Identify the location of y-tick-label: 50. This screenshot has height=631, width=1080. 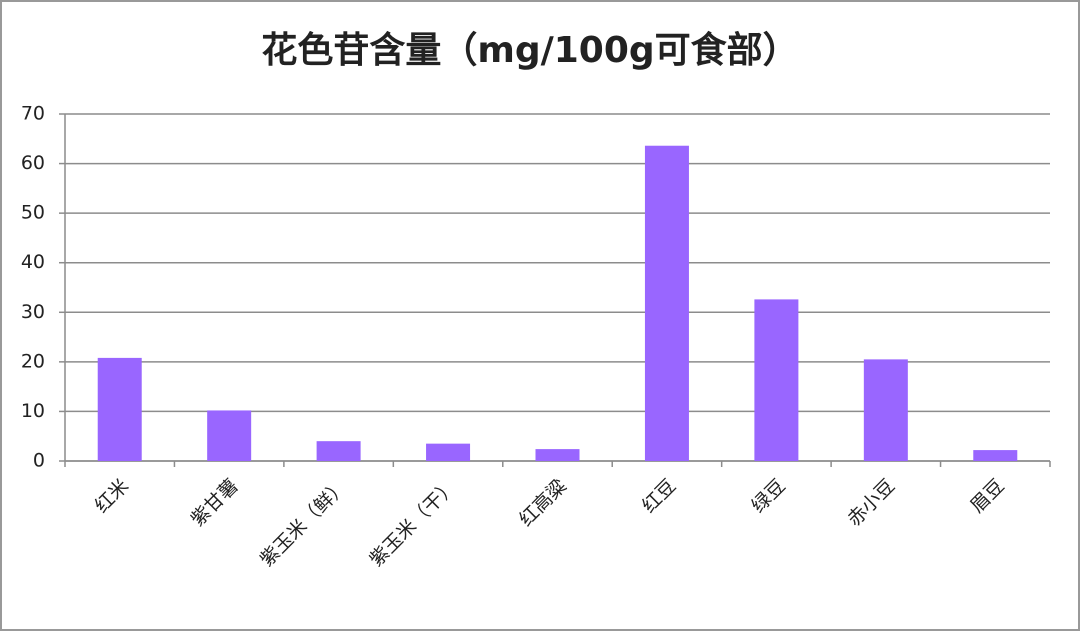
(33, 213).